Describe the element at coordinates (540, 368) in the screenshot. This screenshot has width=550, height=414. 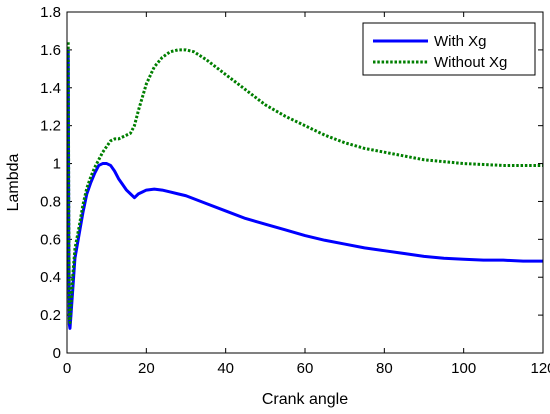
I see `x-tick-label: 120` at that location.